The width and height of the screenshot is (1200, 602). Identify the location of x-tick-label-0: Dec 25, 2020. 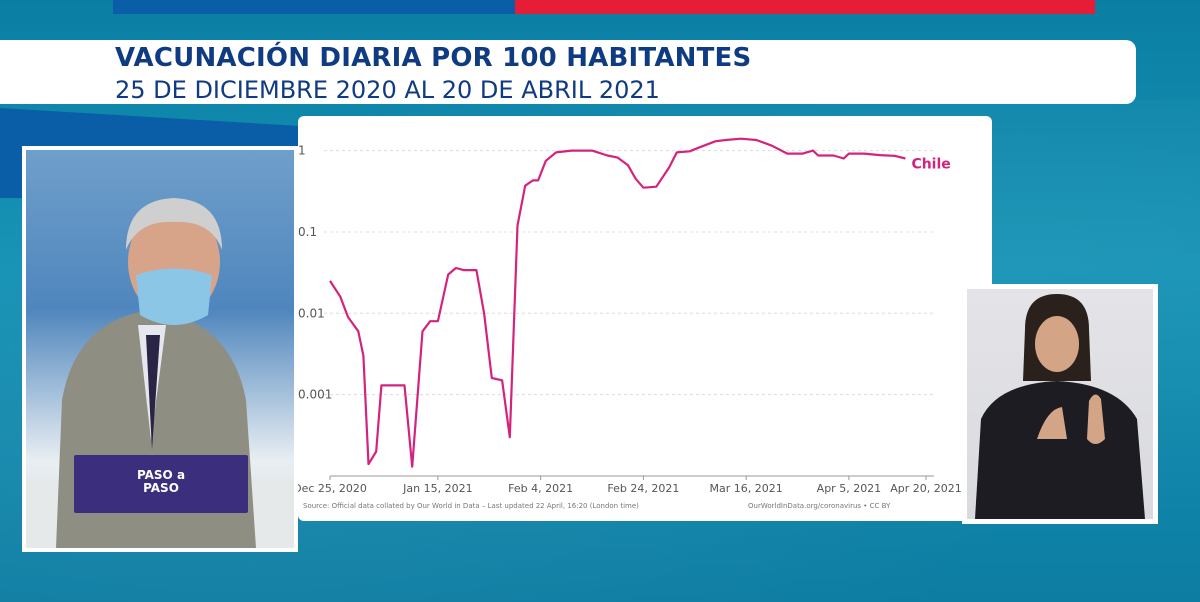
(332, 488).